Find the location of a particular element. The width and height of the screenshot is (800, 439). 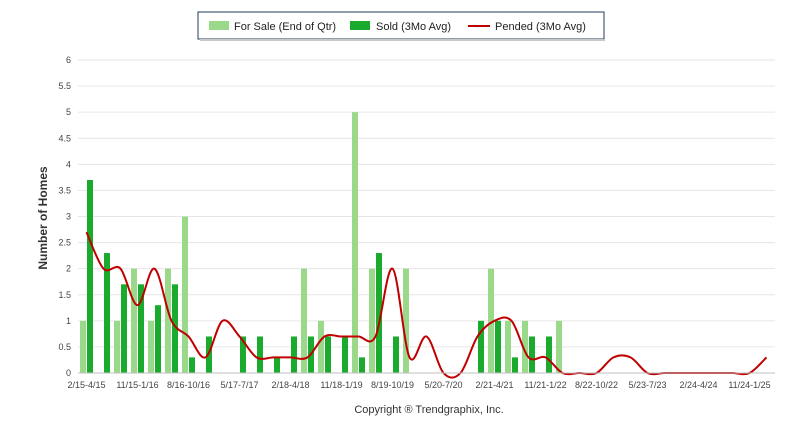

y-tick-label: 2.5 is located at coordinates (64, 243).